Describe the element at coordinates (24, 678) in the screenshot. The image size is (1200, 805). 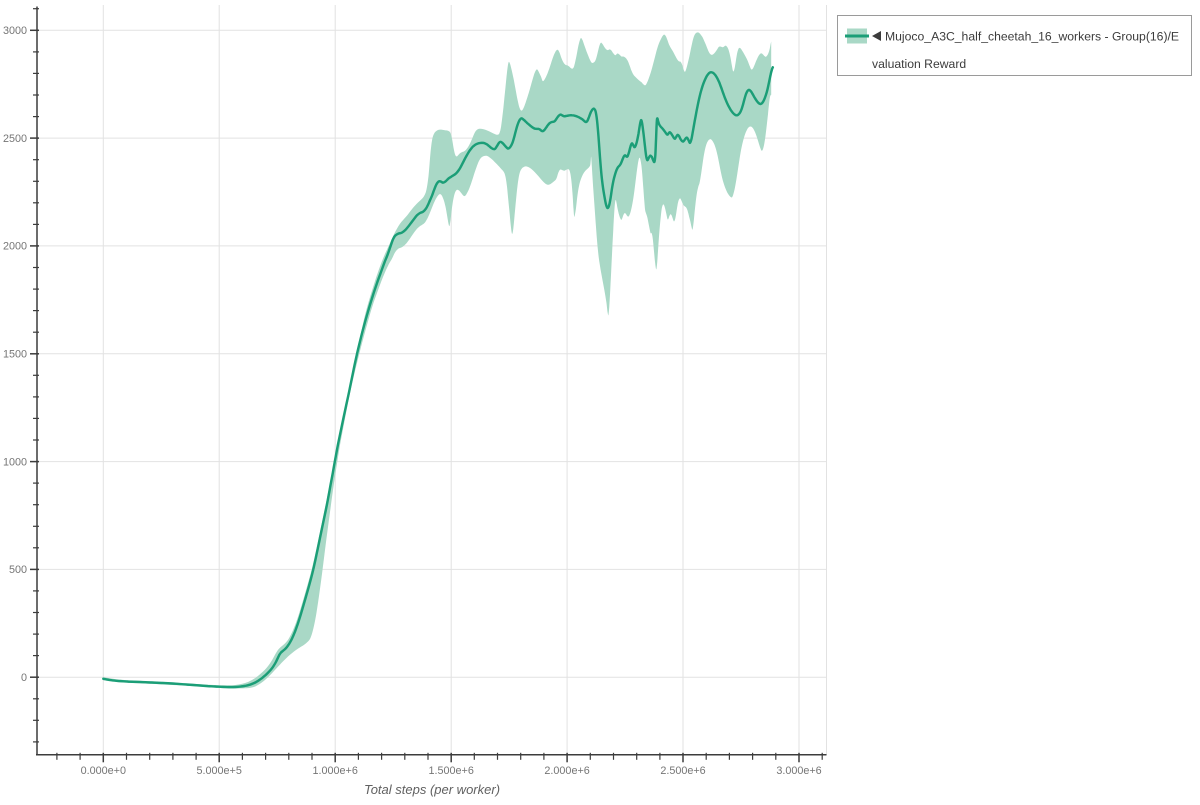
I see `svg-text: 0` at that location.